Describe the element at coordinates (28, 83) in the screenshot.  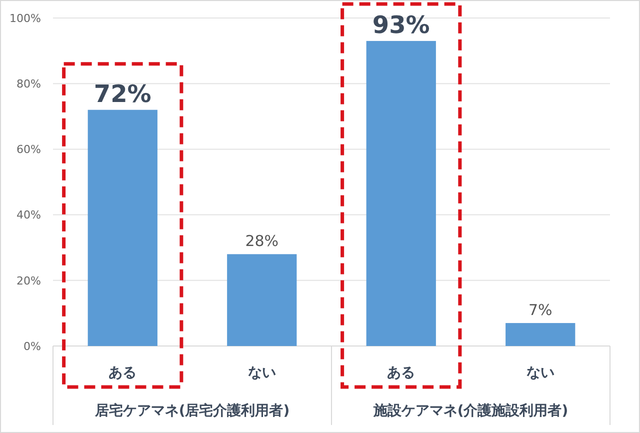
I see `y-tick-label: 80%` at that location.